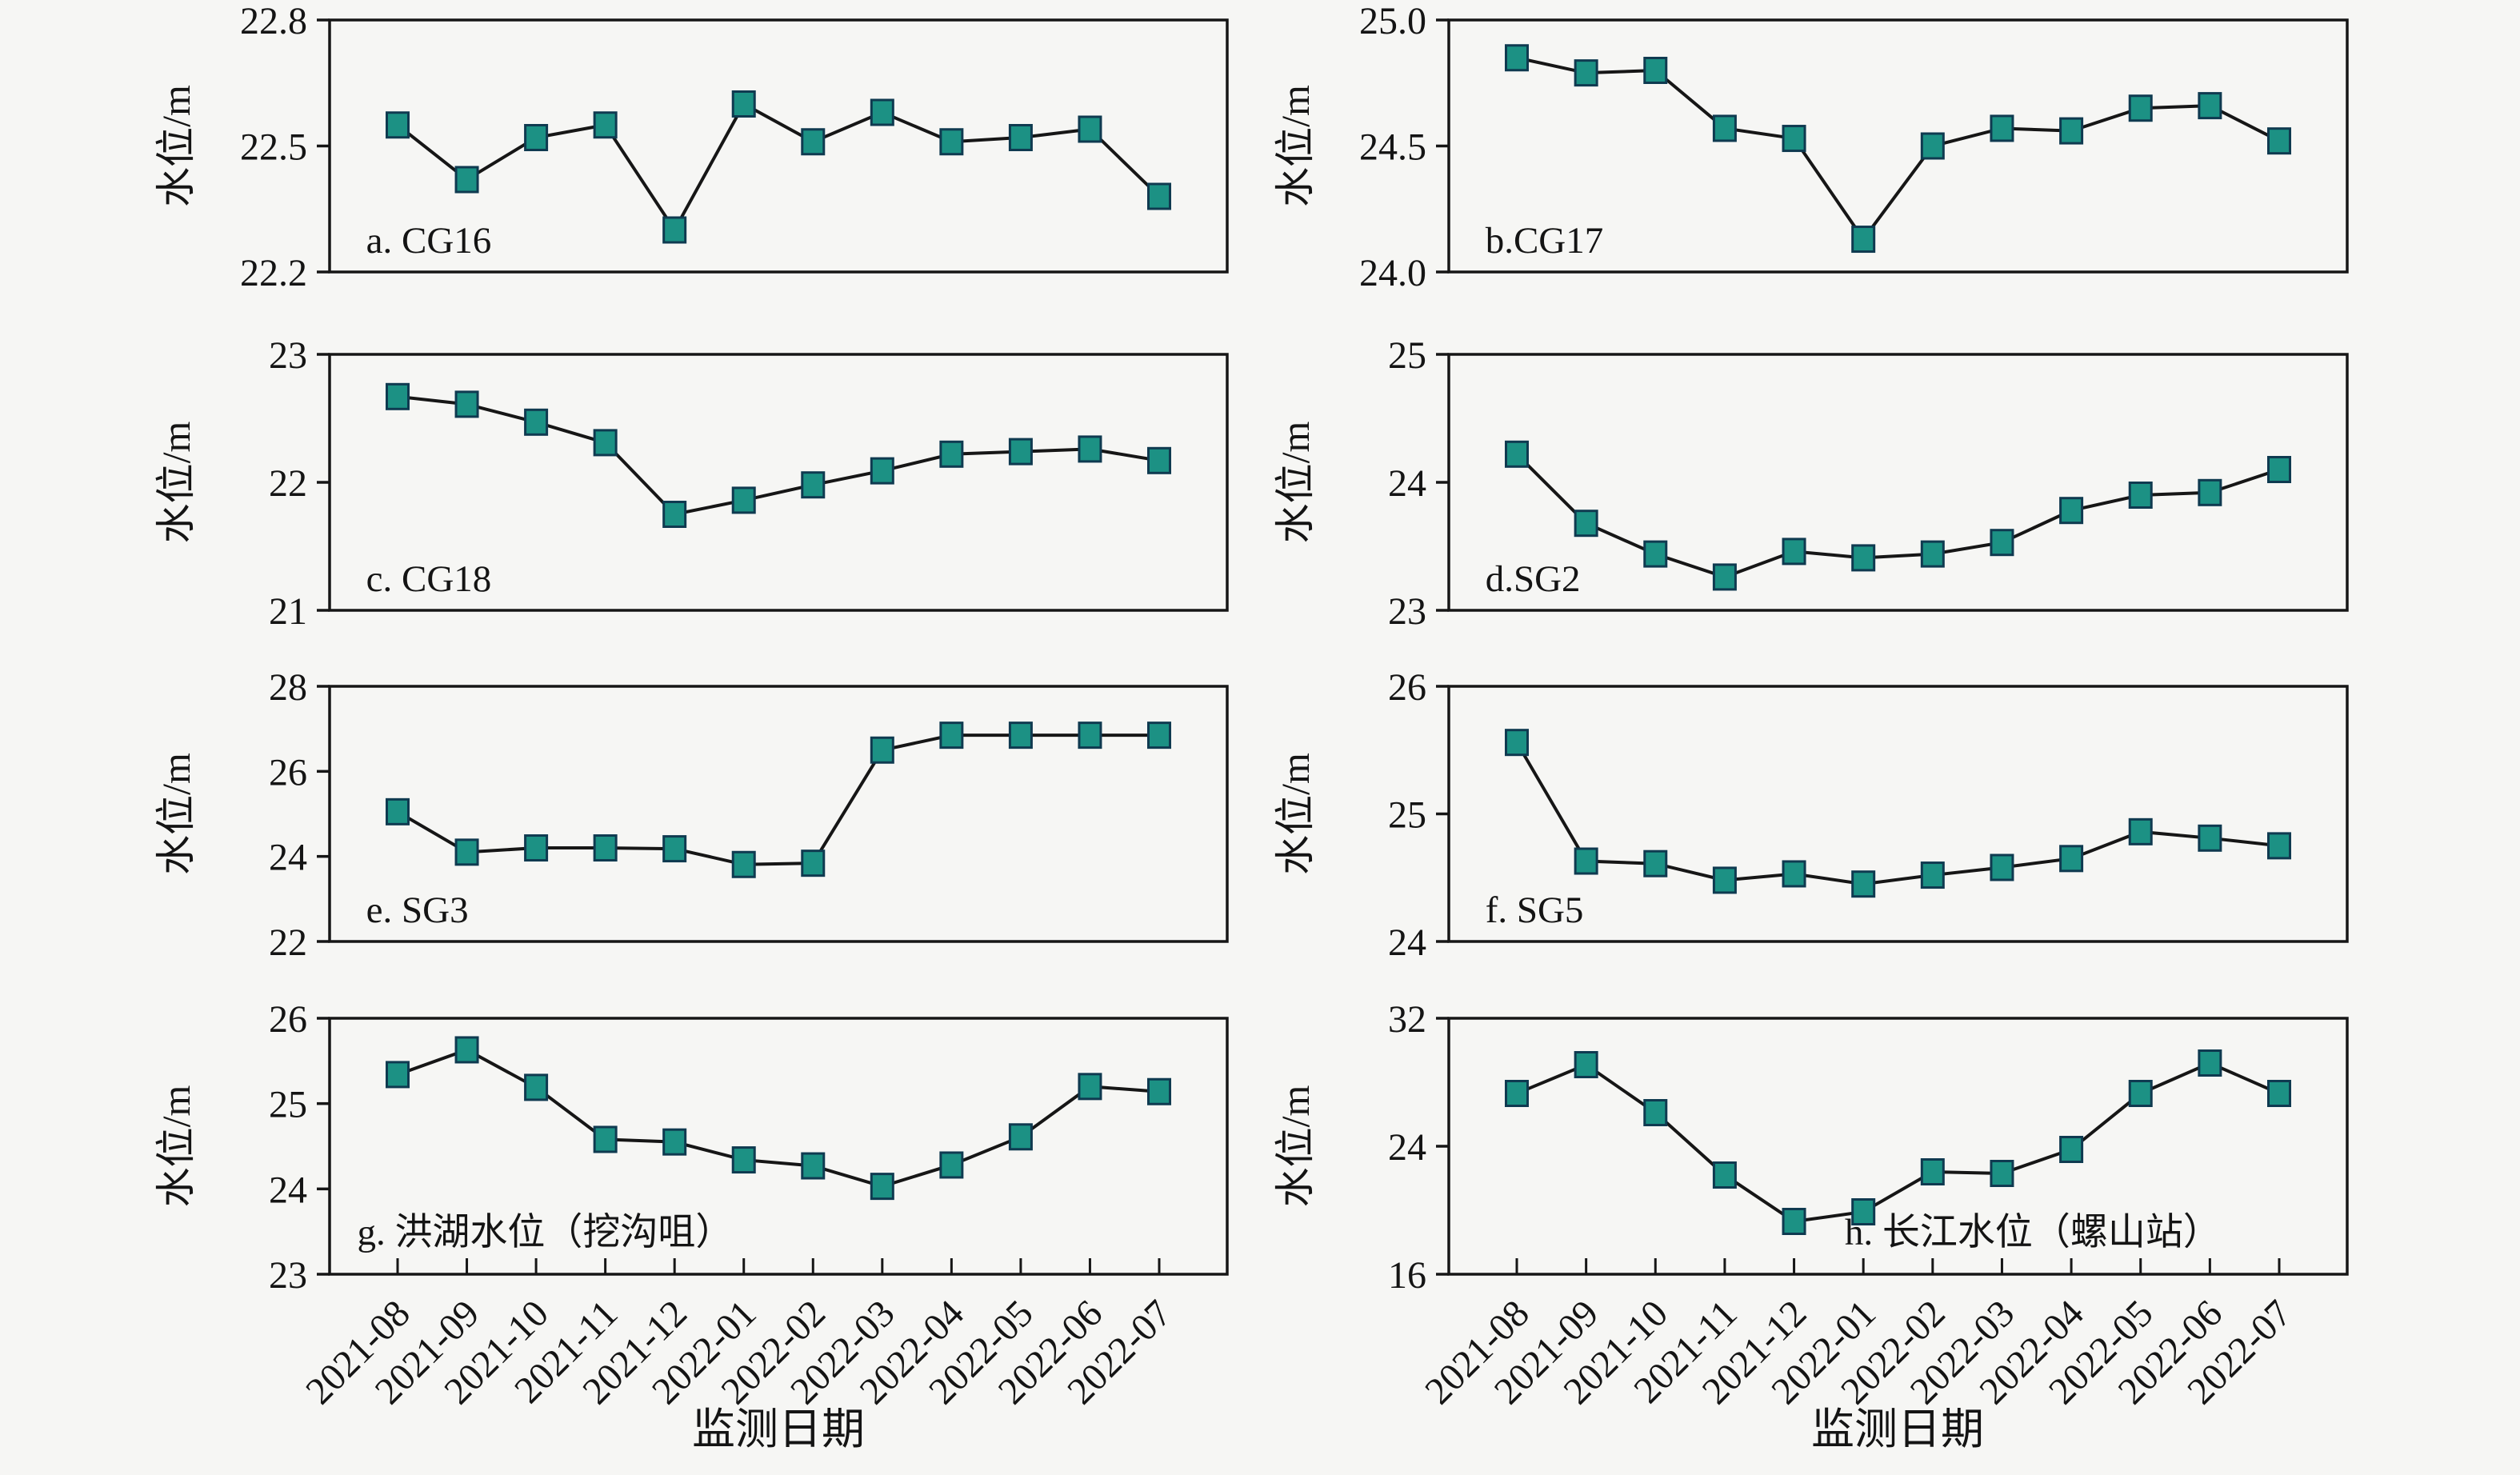 The image size is (2520, 1475). What do you see at coordinates (691, 815) in the screenshot?
I see `panel-e: 22 24 26 28 水位/m e. SG3` at bounding box center [691, 815].